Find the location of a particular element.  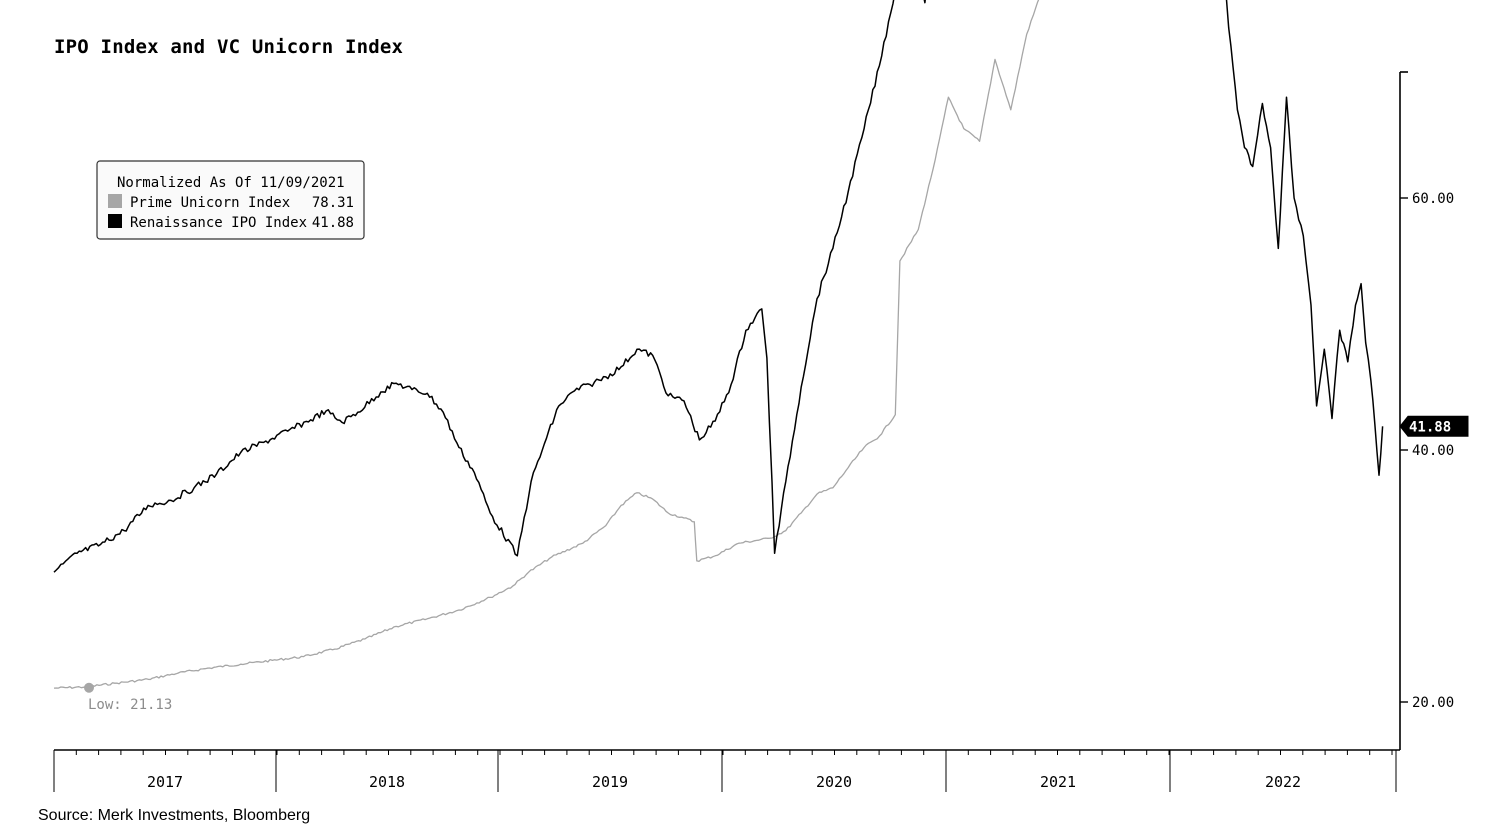

last-value-tag-ipo is located at coordinates (1434, 426).